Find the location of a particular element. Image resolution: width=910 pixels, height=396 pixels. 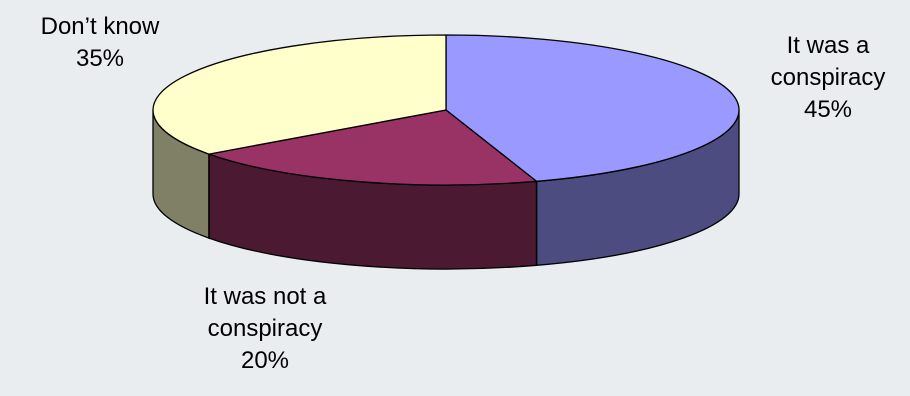

slice-label-line: It was a is located at coordinates (828, 45).